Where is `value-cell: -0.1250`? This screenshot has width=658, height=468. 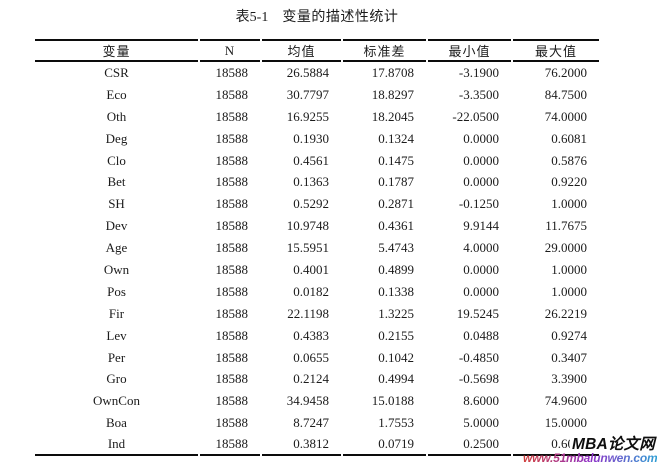
value-cell: -0.1250 is located at coordinates (478, 204).